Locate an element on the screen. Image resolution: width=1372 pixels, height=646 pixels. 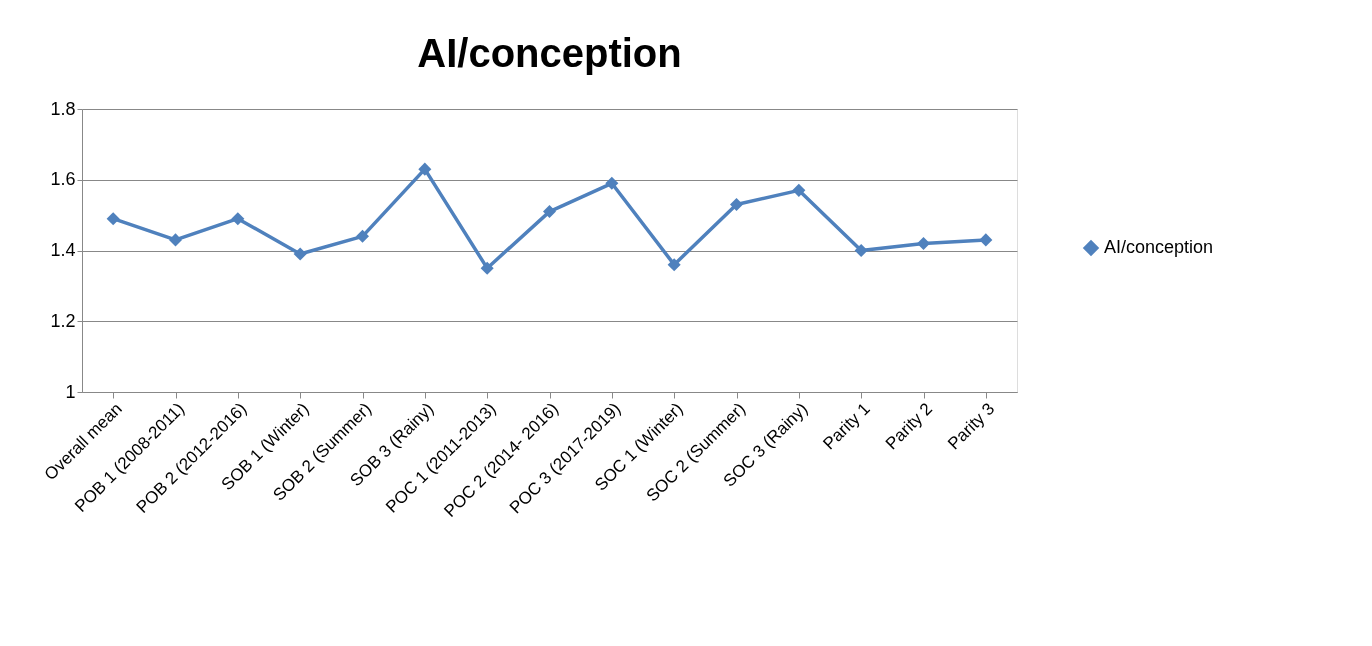
y-tick-label: 1.2 is located at coordinates (63, 320).